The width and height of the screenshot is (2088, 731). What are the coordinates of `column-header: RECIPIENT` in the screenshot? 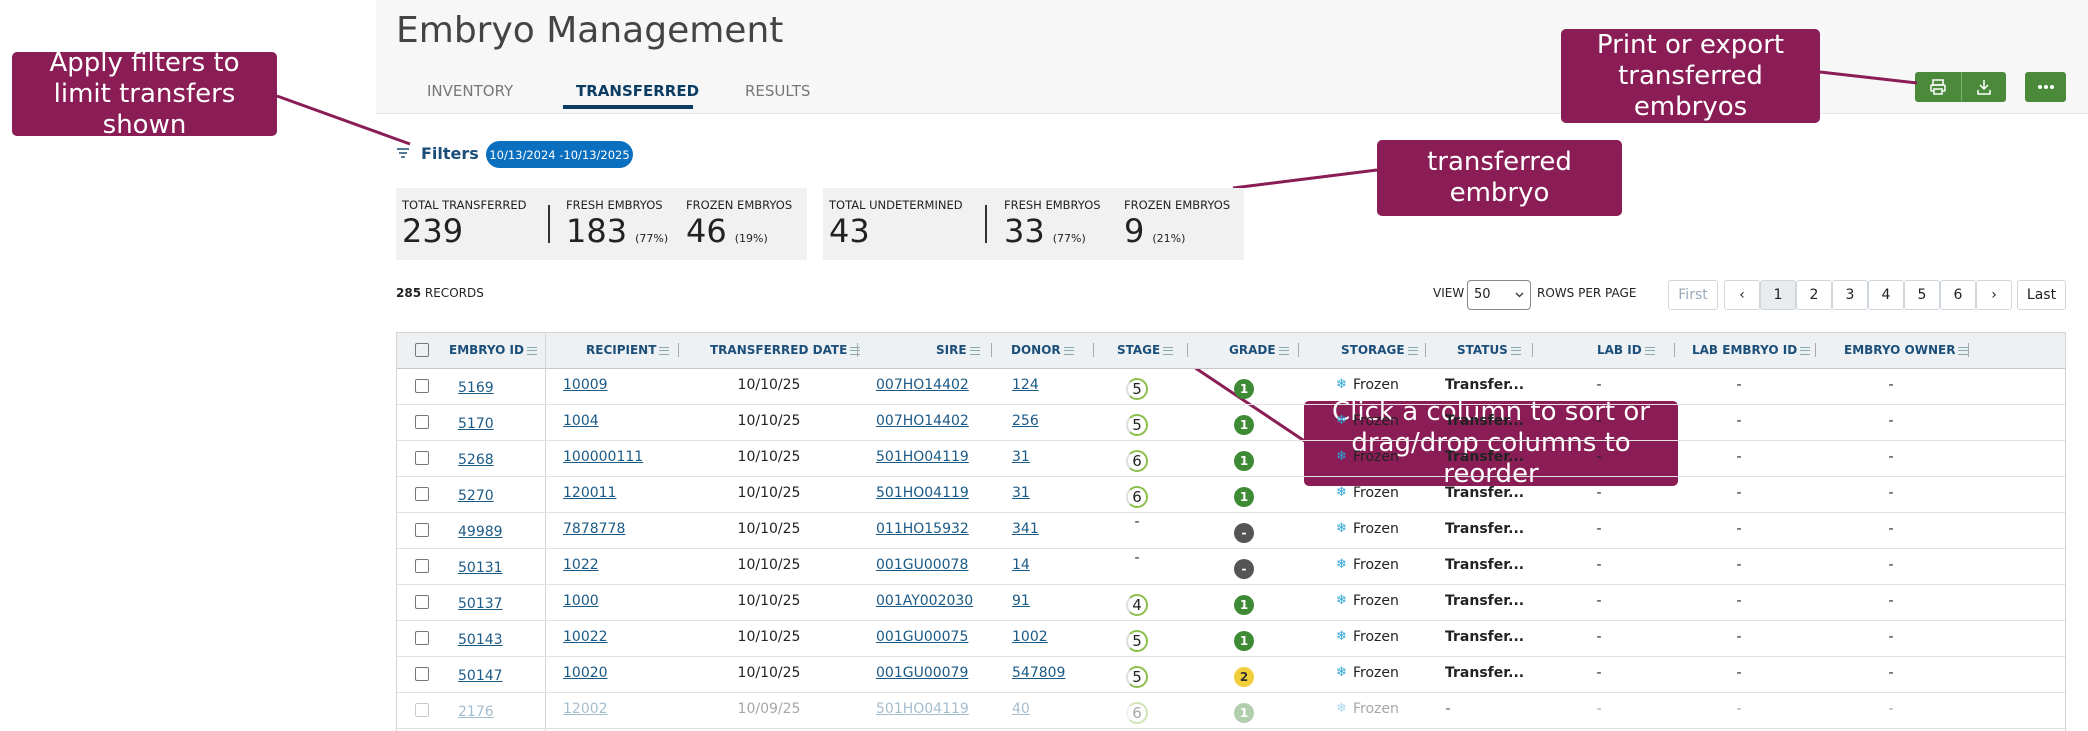 It's located at (628, 350).